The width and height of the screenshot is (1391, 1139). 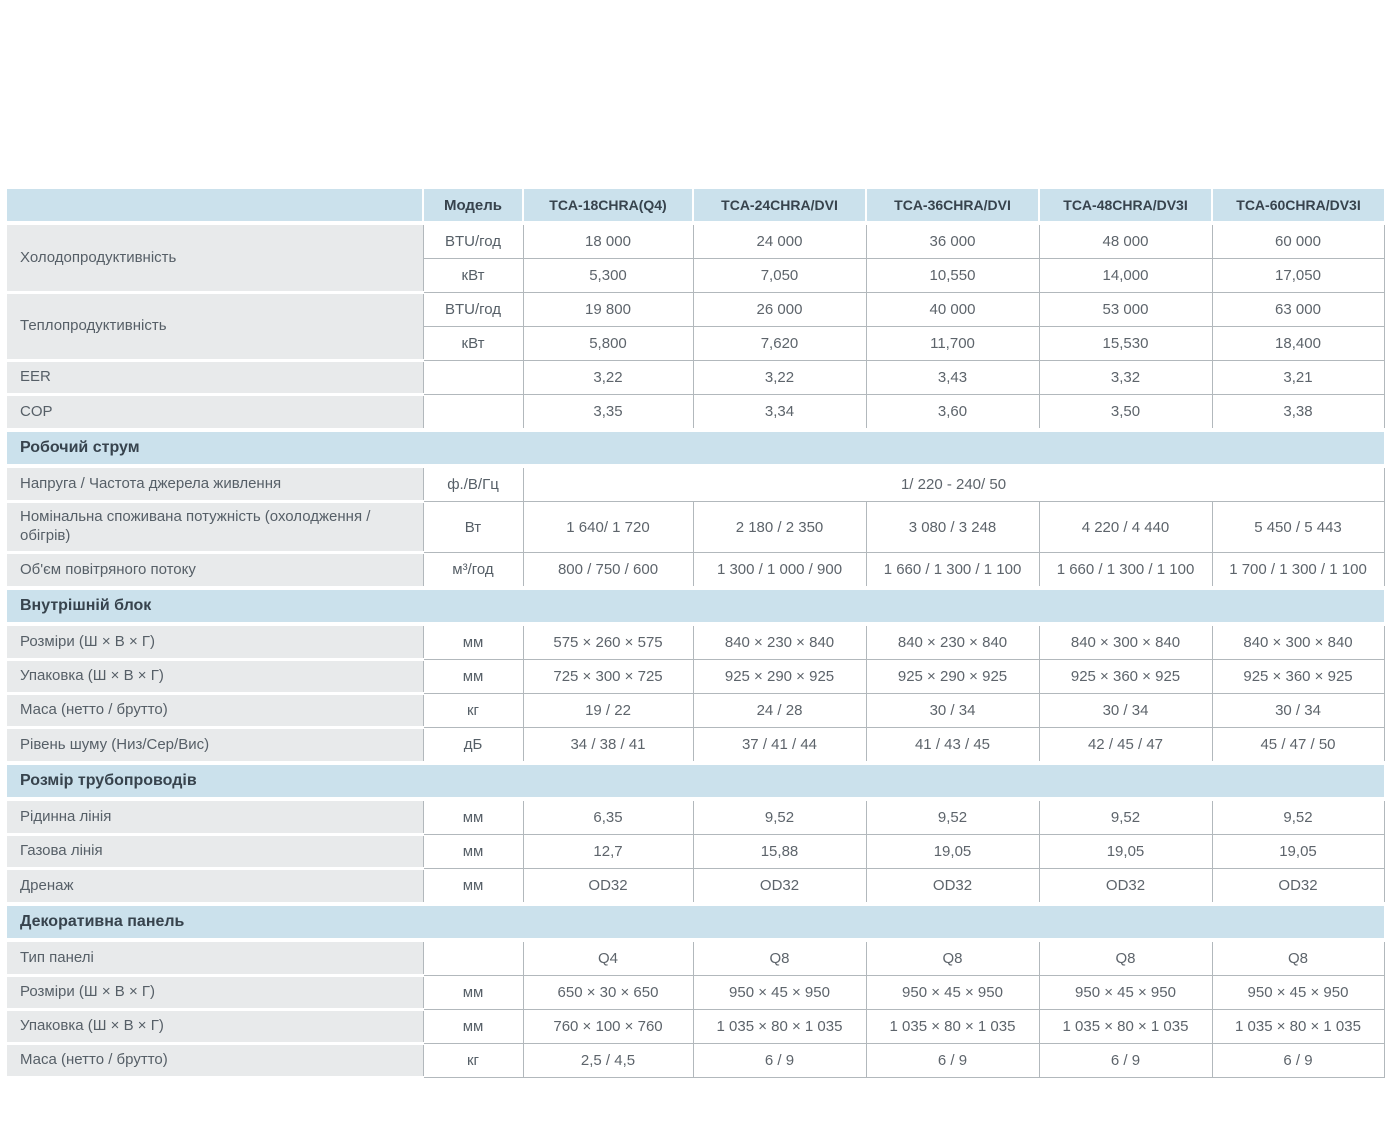 What do you see at coordinates (215, 412) in the screenshot?
I see `row-label: COP` at bounding box center [215, 412].